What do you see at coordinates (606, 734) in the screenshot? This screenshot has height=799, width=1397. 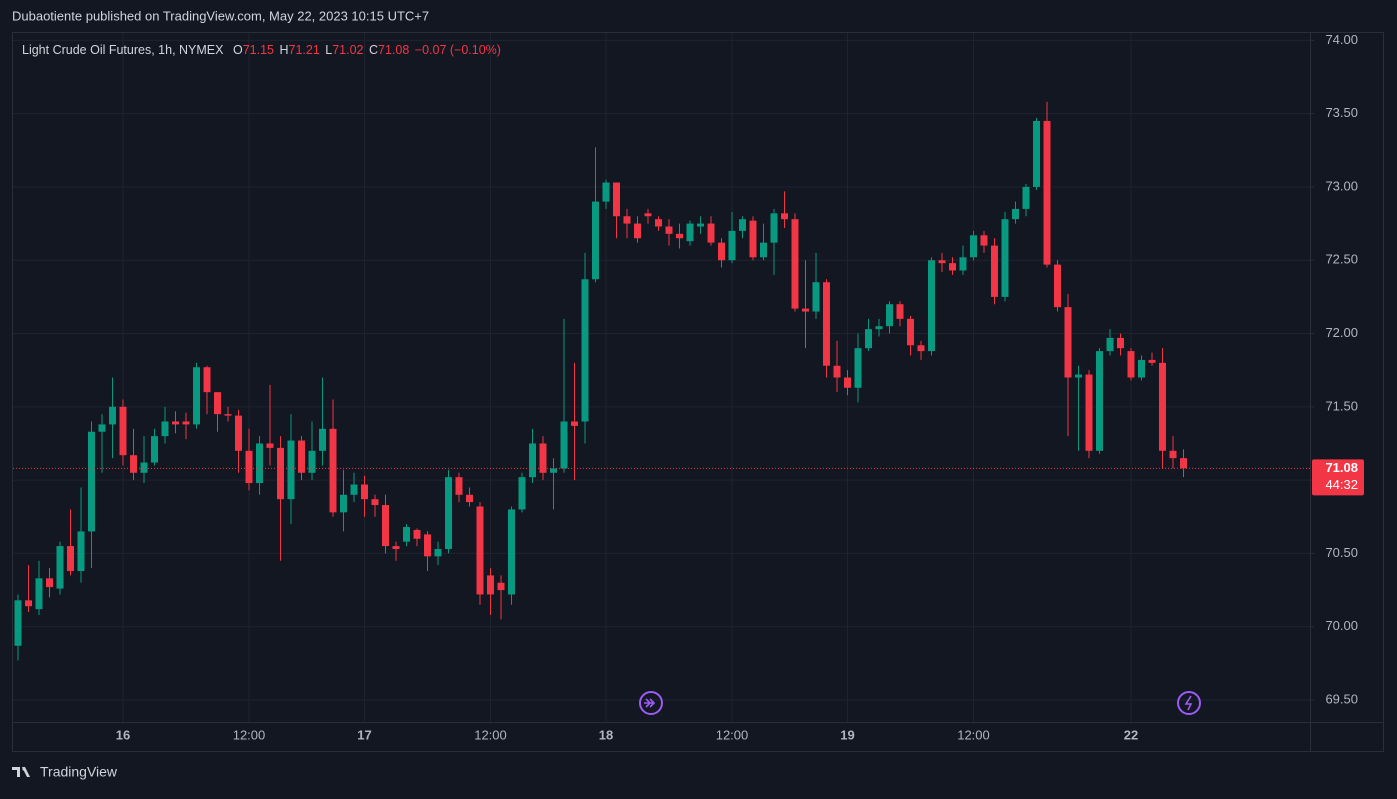 I see `x-tick-label: 18` at bounding box center [606, 734].